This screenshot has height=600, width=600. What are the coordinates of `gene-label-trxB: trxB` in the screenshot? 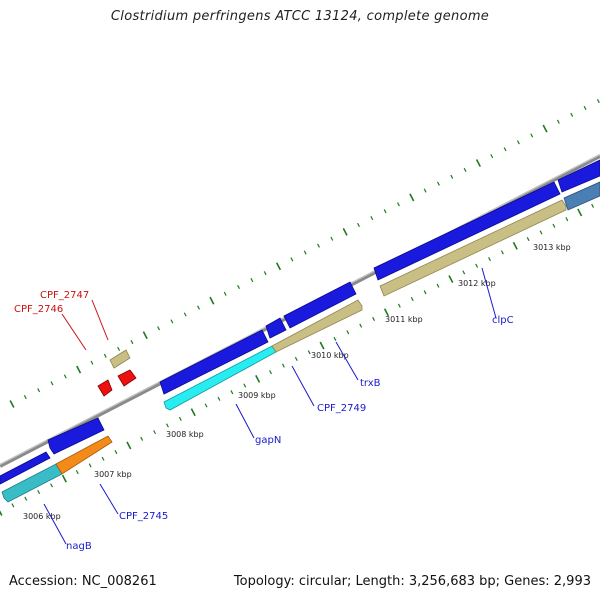 It's located at (370, 383).